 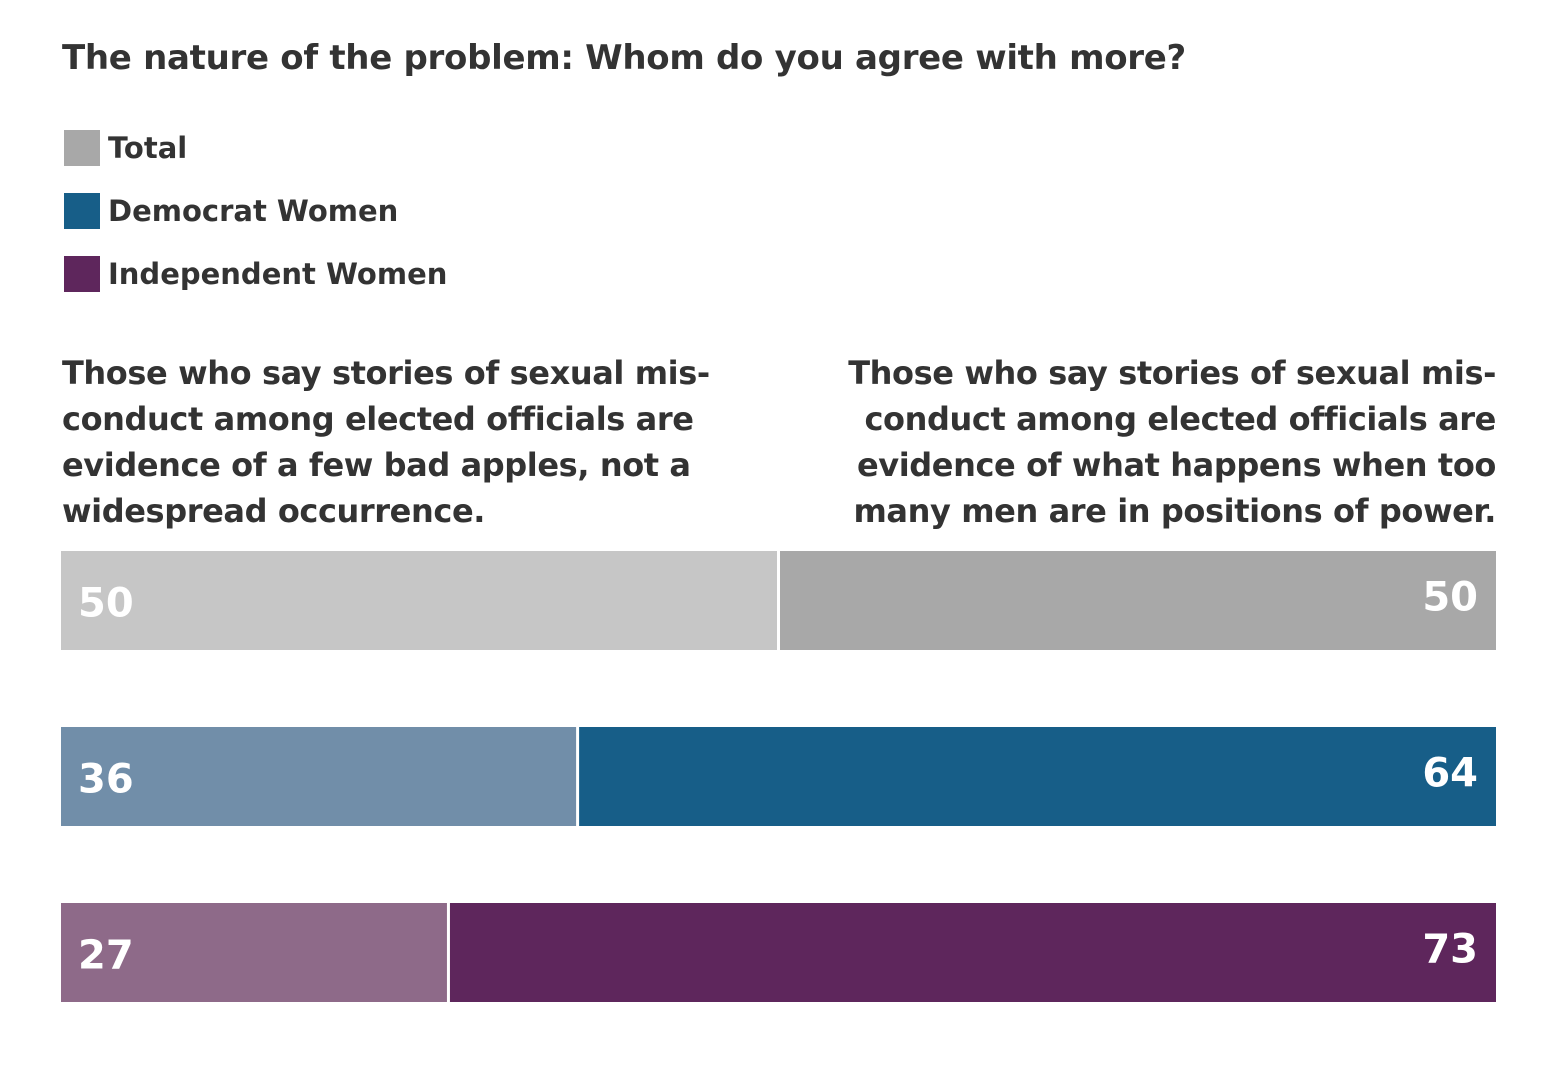 I want to click on bar-right-total, so click(x=1138, y=600).